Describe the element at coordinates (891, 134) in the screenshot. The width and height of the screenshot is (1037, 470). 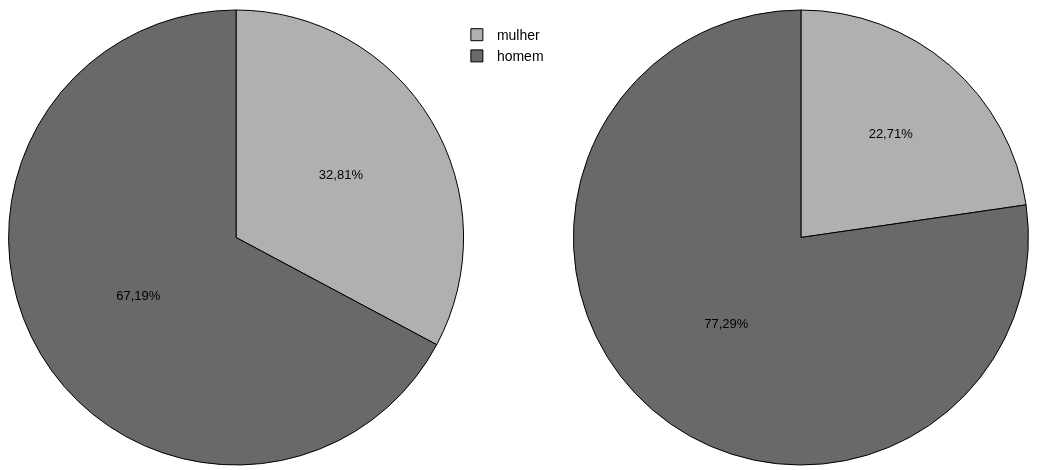
I see `data-label: 22,71%` at that location.